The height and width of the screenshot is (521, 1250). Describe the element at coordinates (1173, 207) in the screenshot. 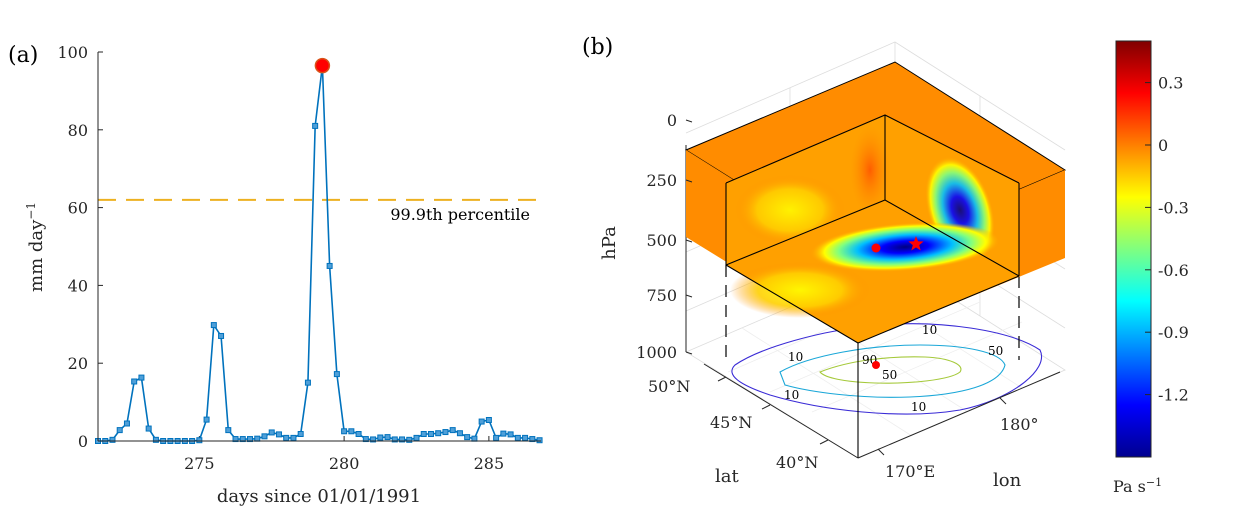

I see `colorbar-tick-label-2: -0.3` at that location.